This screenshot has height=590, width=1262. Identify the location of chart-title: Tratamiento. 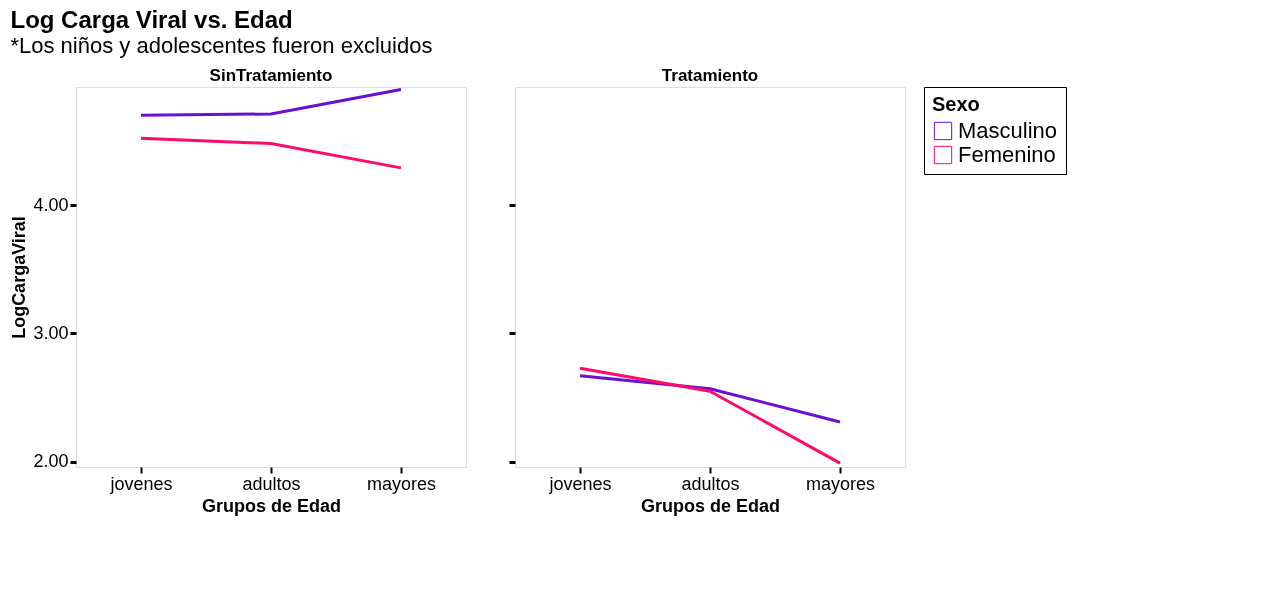
(710, 75).